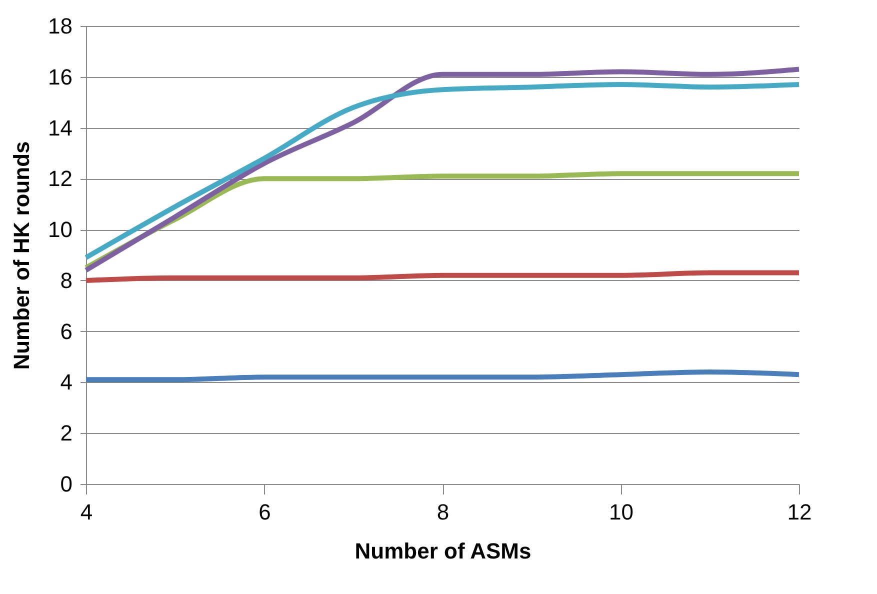 The height and width of the screenshot is (594, 877). What do you see at coordinates (264, 512) in the screenshot?
I see `x-tick-label: 6` at bounding box center [264, 512].